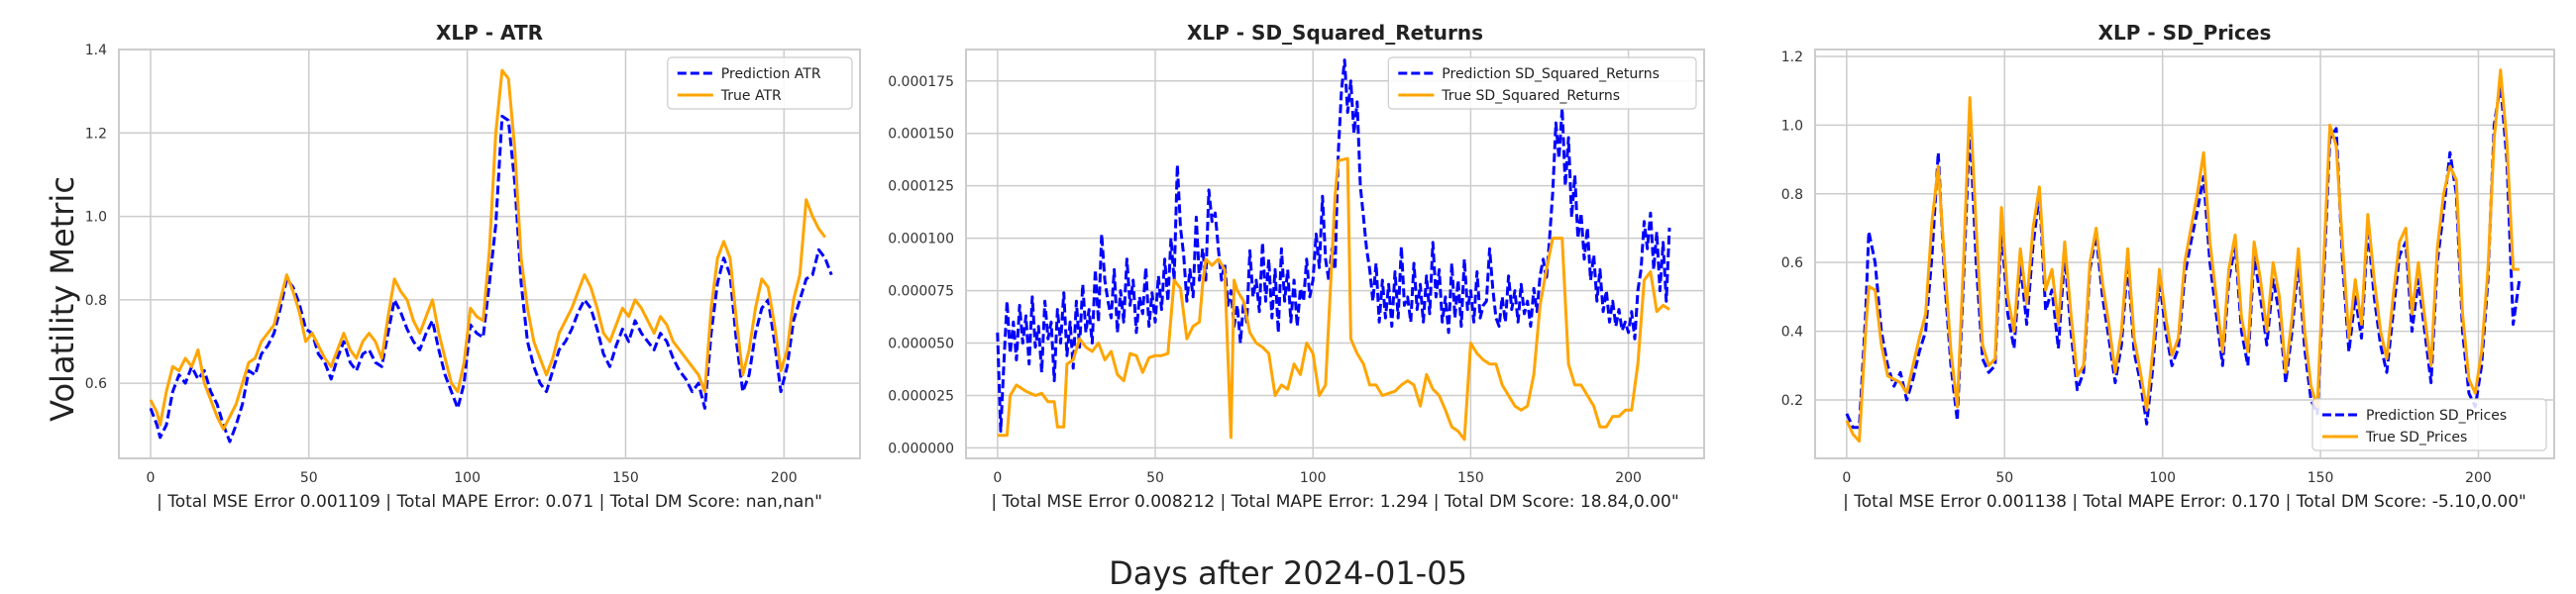  What do you see at coordinates (1288, 573) in the screenshot?
I see `figure-xlabel: Days after 2024-01-05` at bounding box center [1288, 573].